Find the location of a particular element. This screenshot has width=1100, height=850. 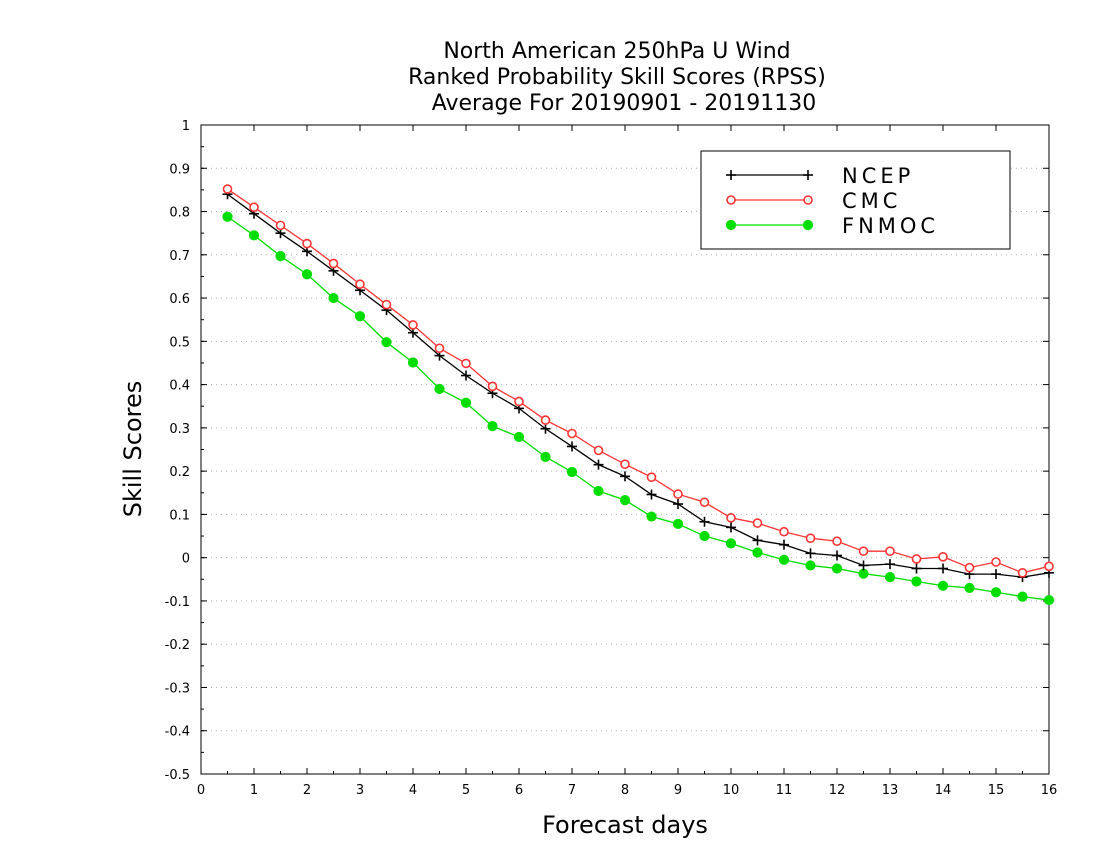

y-tick-label: 0.7 is located at coordinates (179, 256).